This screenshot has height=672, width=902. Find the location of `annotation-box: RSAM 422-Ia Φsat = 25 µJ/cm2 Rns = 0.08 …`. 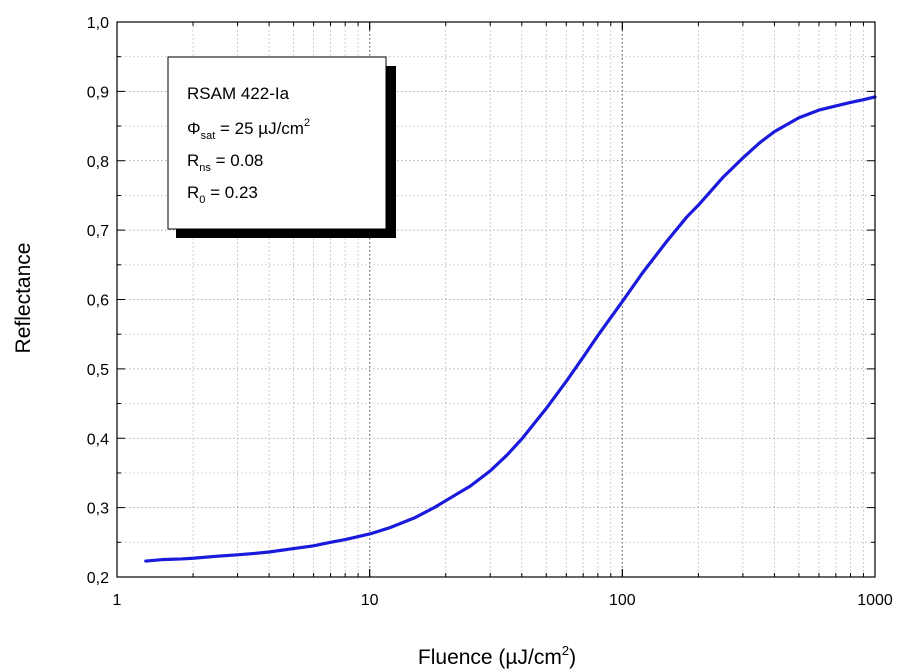

annotation-box: RSAM 422-Ia Φsat = 25 µJ/cm2 Rns = 0.08 … is located at coordinates (281, 147).